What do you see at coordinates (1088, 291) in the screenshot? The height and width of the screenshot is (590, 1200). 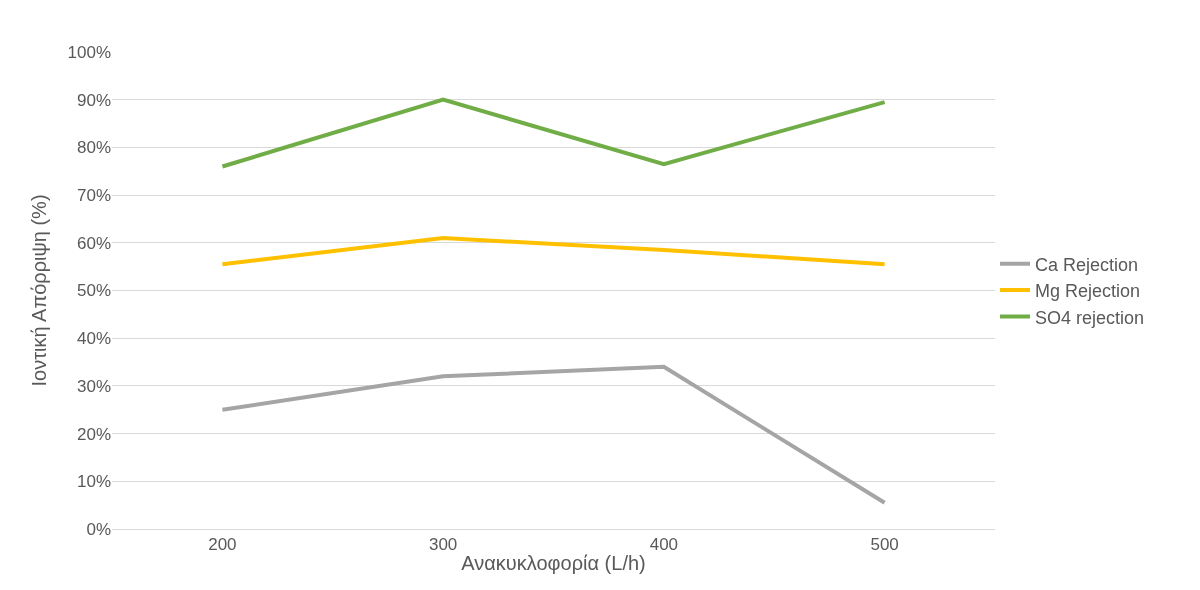 I see `legend-label: Mg Rejection` at bounding box center [1088, 291].